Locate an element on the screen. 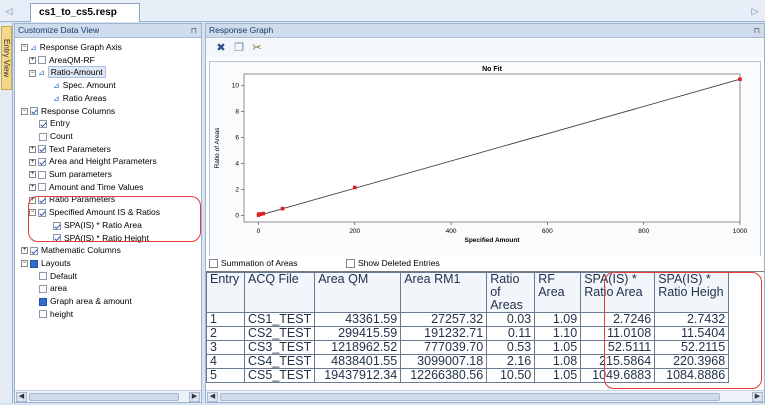 This screenshot has width=765, height=405. column-header: Entry is located at coordinates (225, 292).